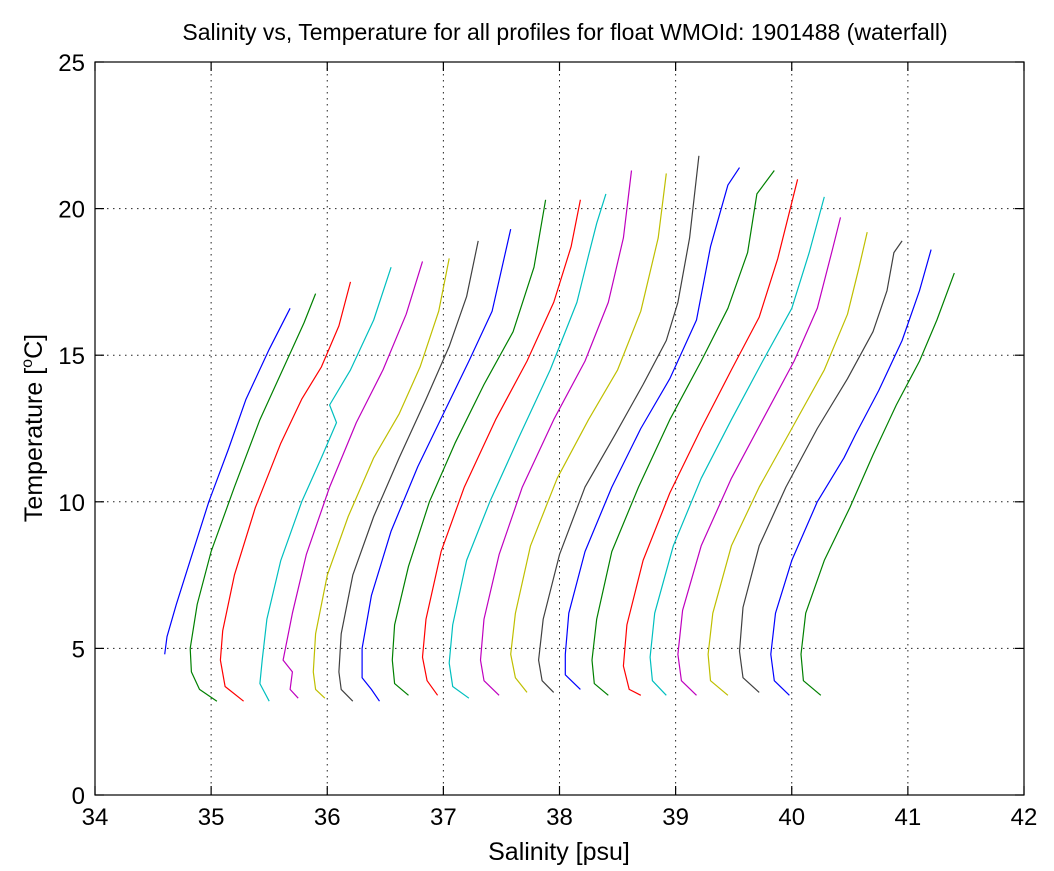  What do you see at coordinates (34, 445) in the screenshot?
I see `y-axis-label-main: Temperature [` at bounding box center [34, 445].